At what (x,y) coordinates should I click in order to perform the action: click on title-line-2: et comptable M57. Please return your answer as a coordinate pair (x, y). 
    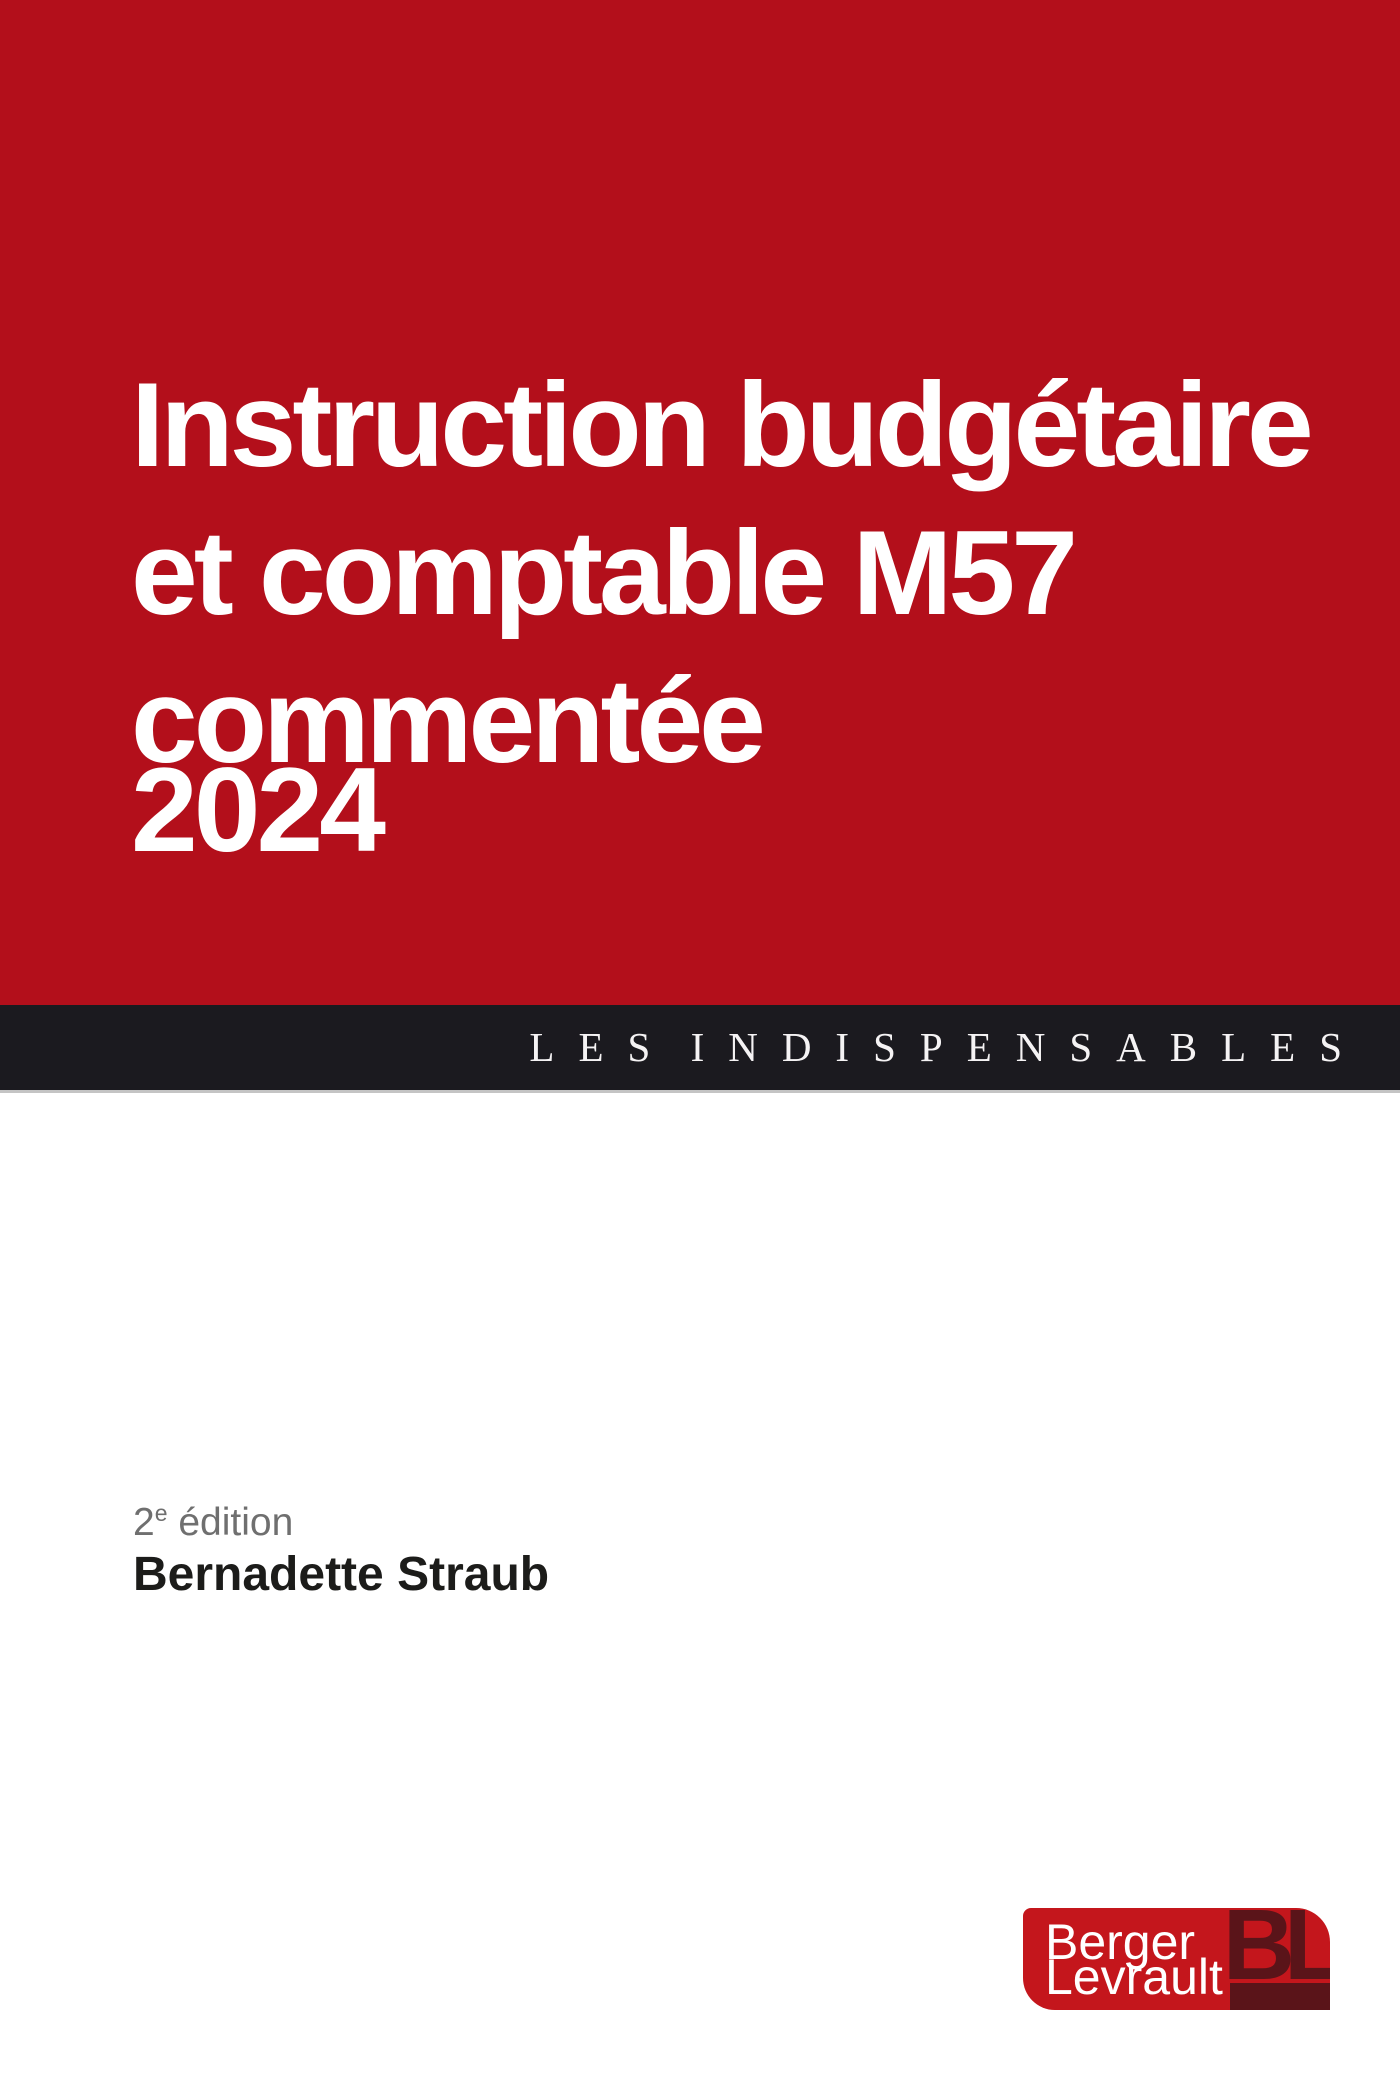
    Looking at the image, I should click on (604, 573).